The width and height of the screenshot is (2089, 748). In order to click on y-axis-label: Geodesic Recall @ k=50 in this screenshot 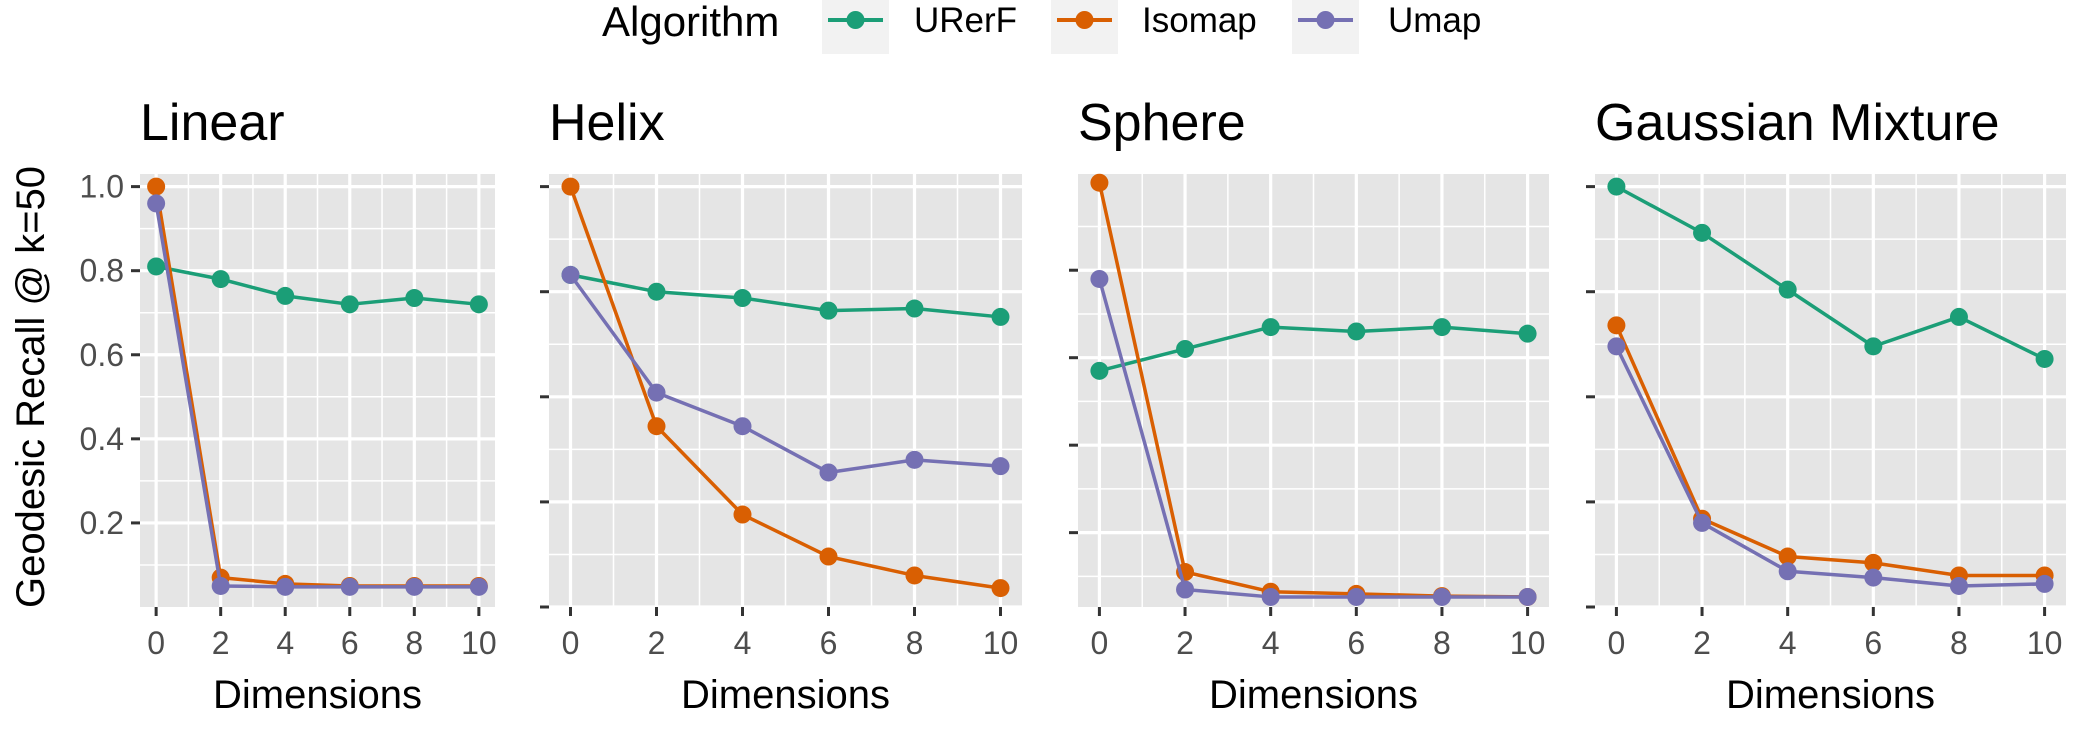, I will do `click(31, 387)`.